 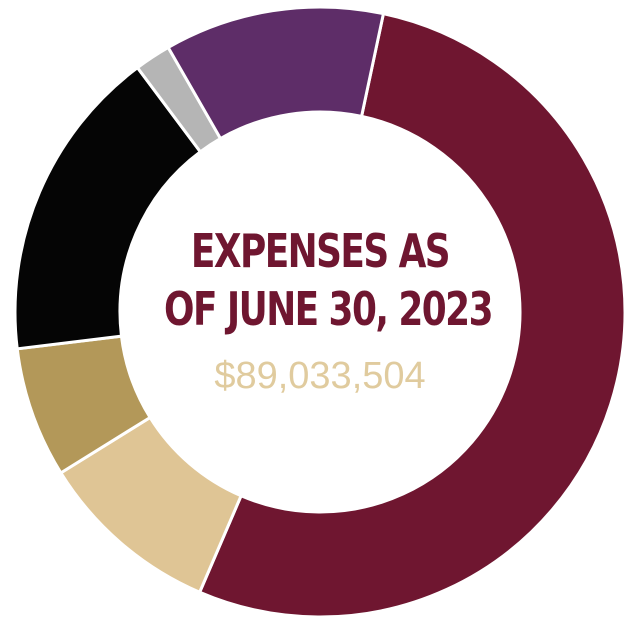 What do you see at coordinates (329, 309) in the screenshot?
I see `chart-title-line-2: OF JUNE 30, 2023` at bounding box center [329, 309].